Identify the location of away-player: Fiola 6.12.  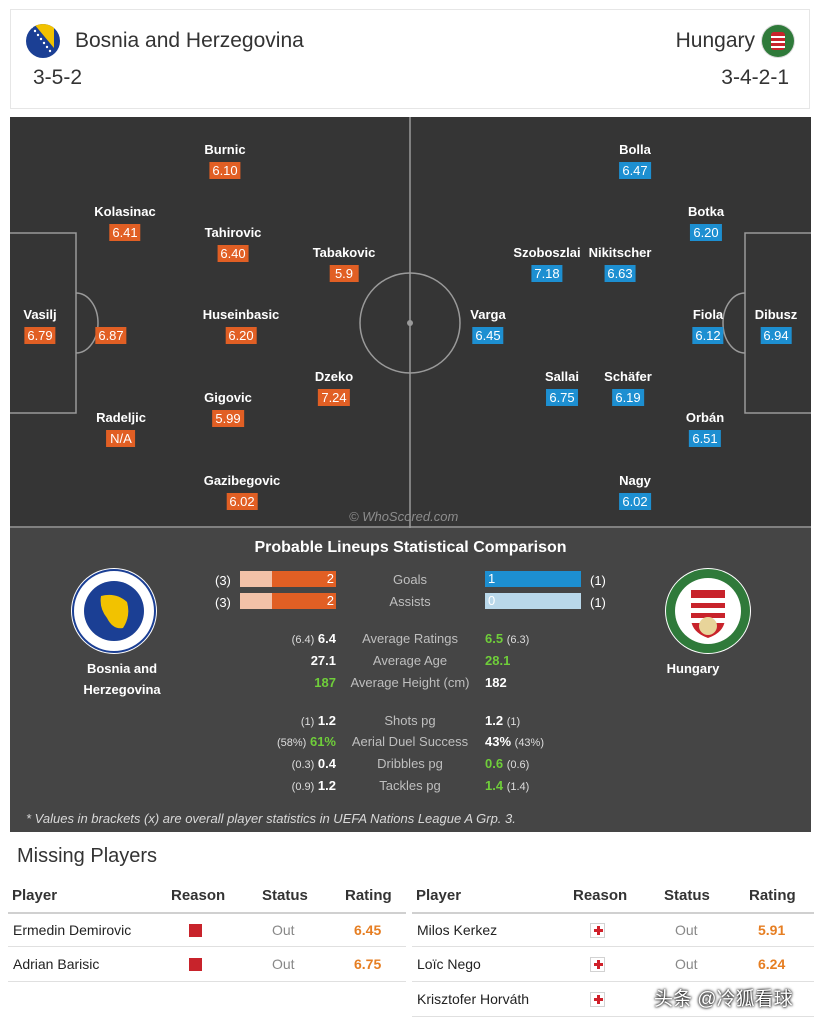
(708, 325).